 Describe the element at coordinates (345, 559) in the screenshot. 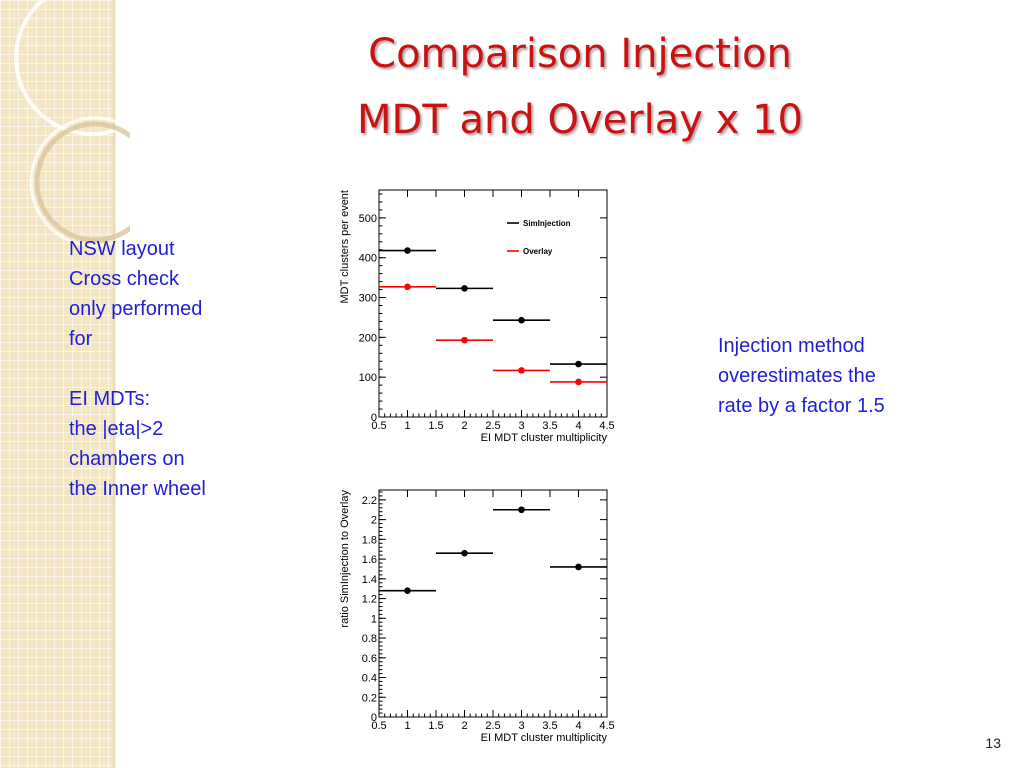

I see `y-axis-title: ratio SimInjection to Overlay` at that location.